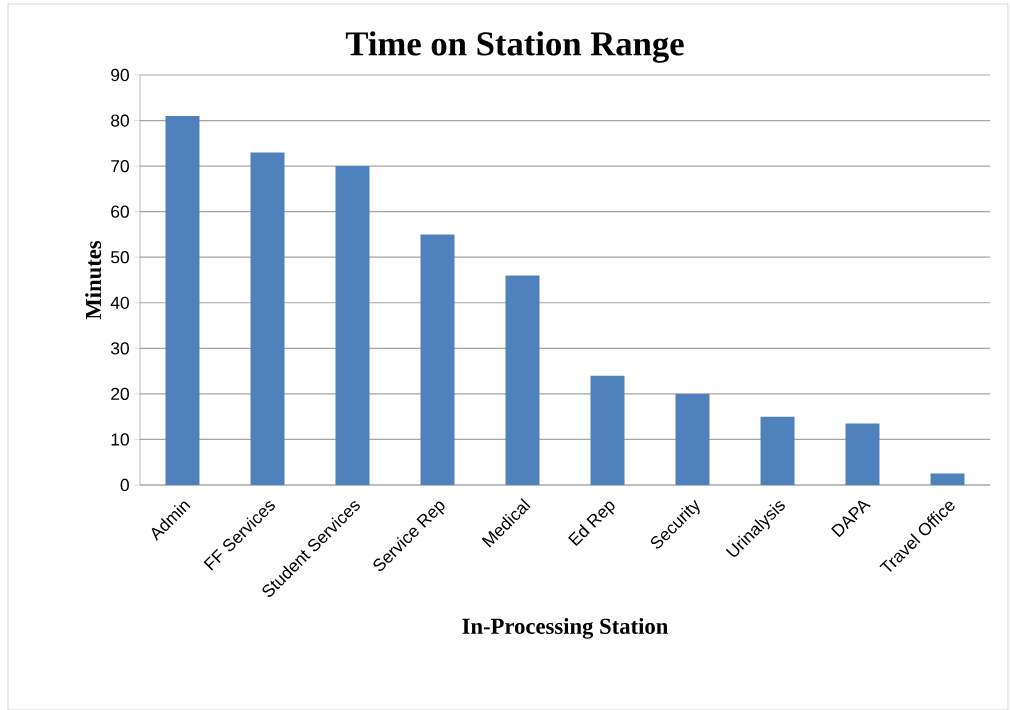 The height and width of the screenshot is (710, 1010). Describe the element at coordinates (120, 211) in the screenshot. I see `y-tick-label: 60` at that location.